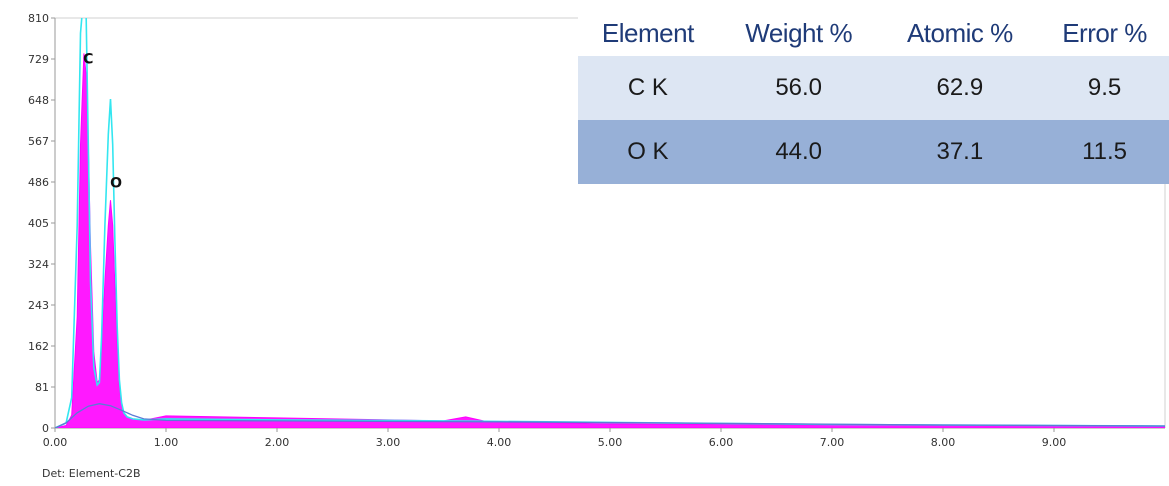 The image size is (1169, 486). What do you see at coordinates (38, 305) in the screenshot?
I see `y-tick-label: 243` at bounding box center [38, 305].